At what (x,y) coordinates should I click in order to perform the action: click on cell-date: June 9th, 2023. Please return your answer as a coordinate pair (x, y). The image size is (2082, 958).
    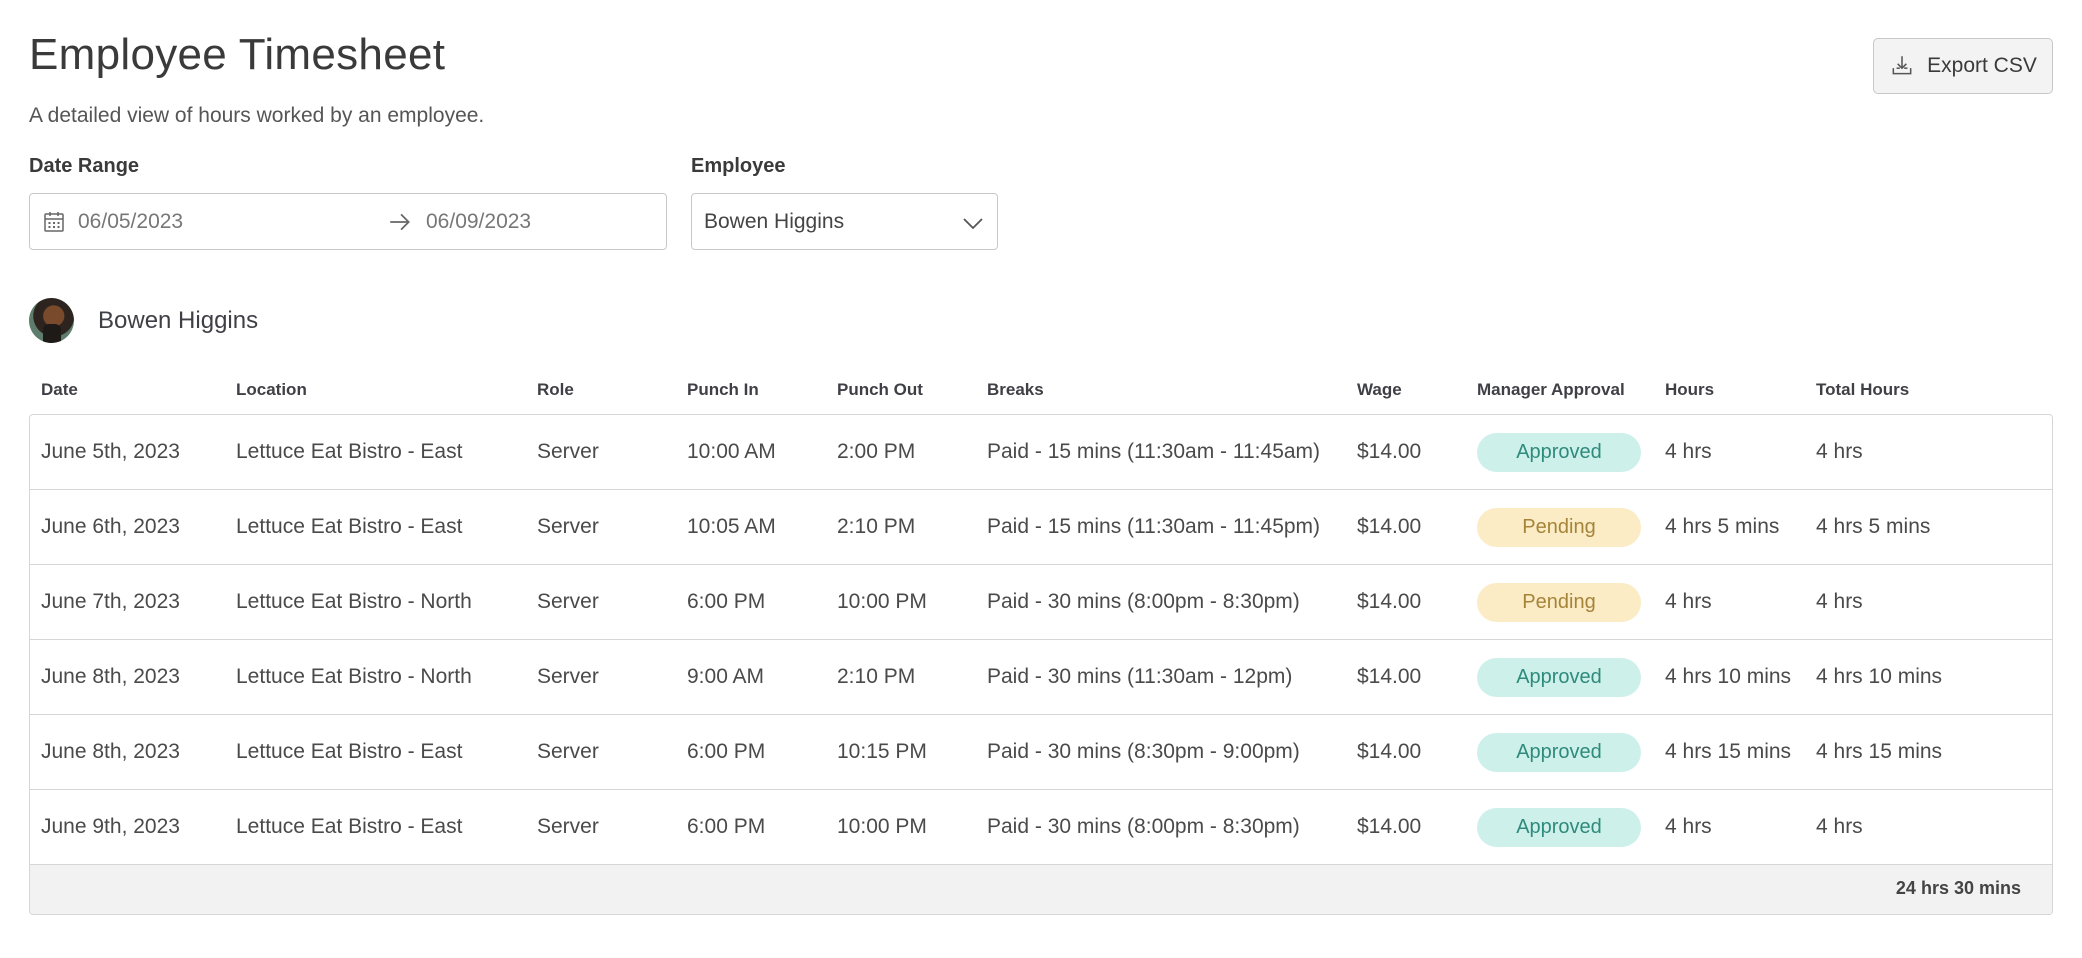
    Looking at the image, I should click on (110, 826).